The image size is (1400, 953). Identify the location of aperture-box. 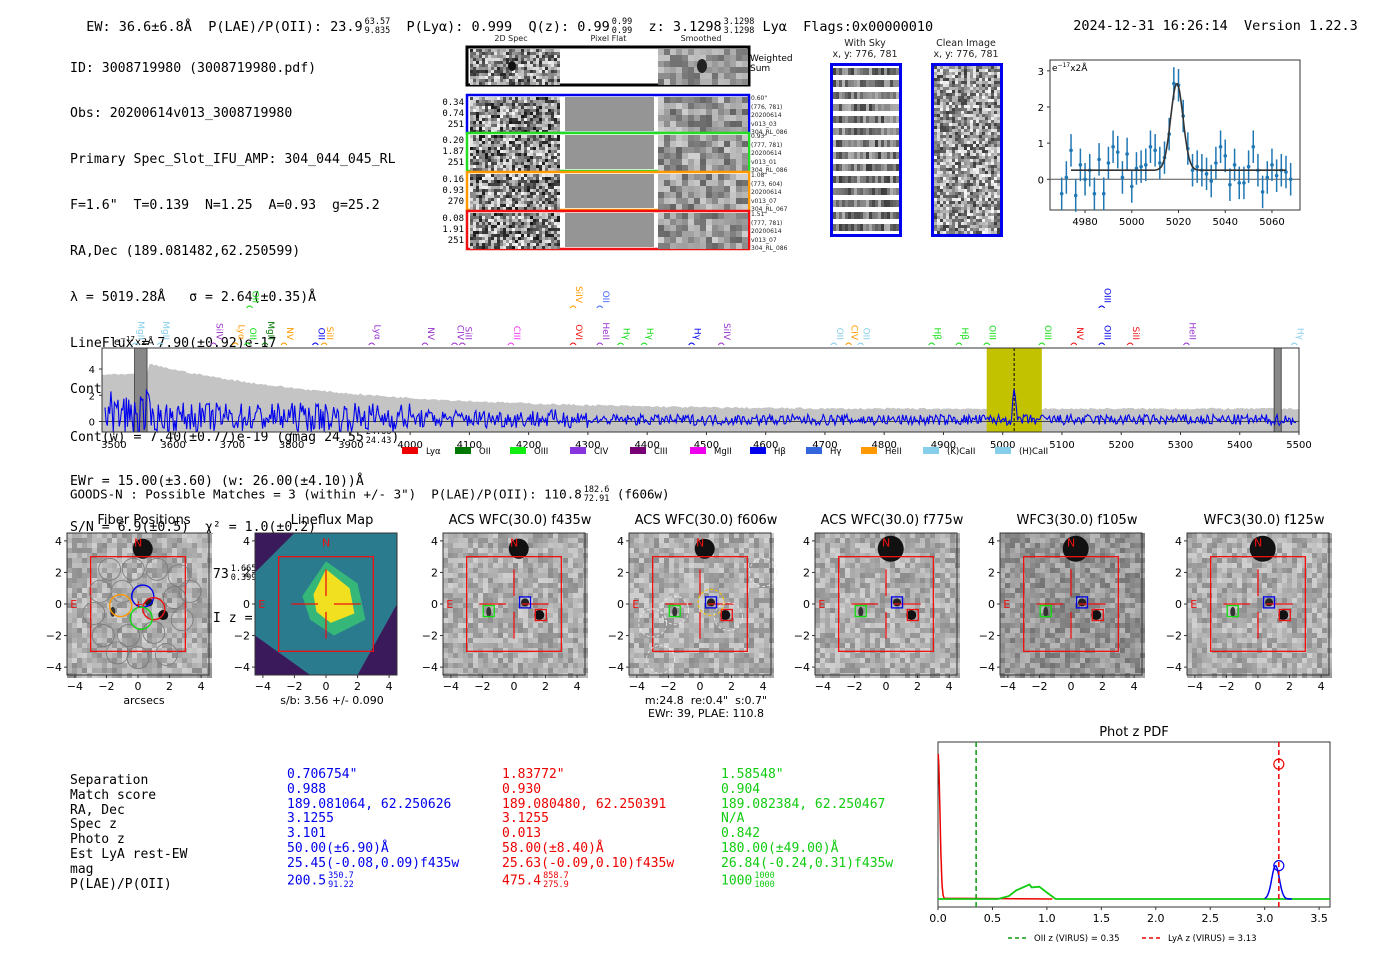
(700, 604).